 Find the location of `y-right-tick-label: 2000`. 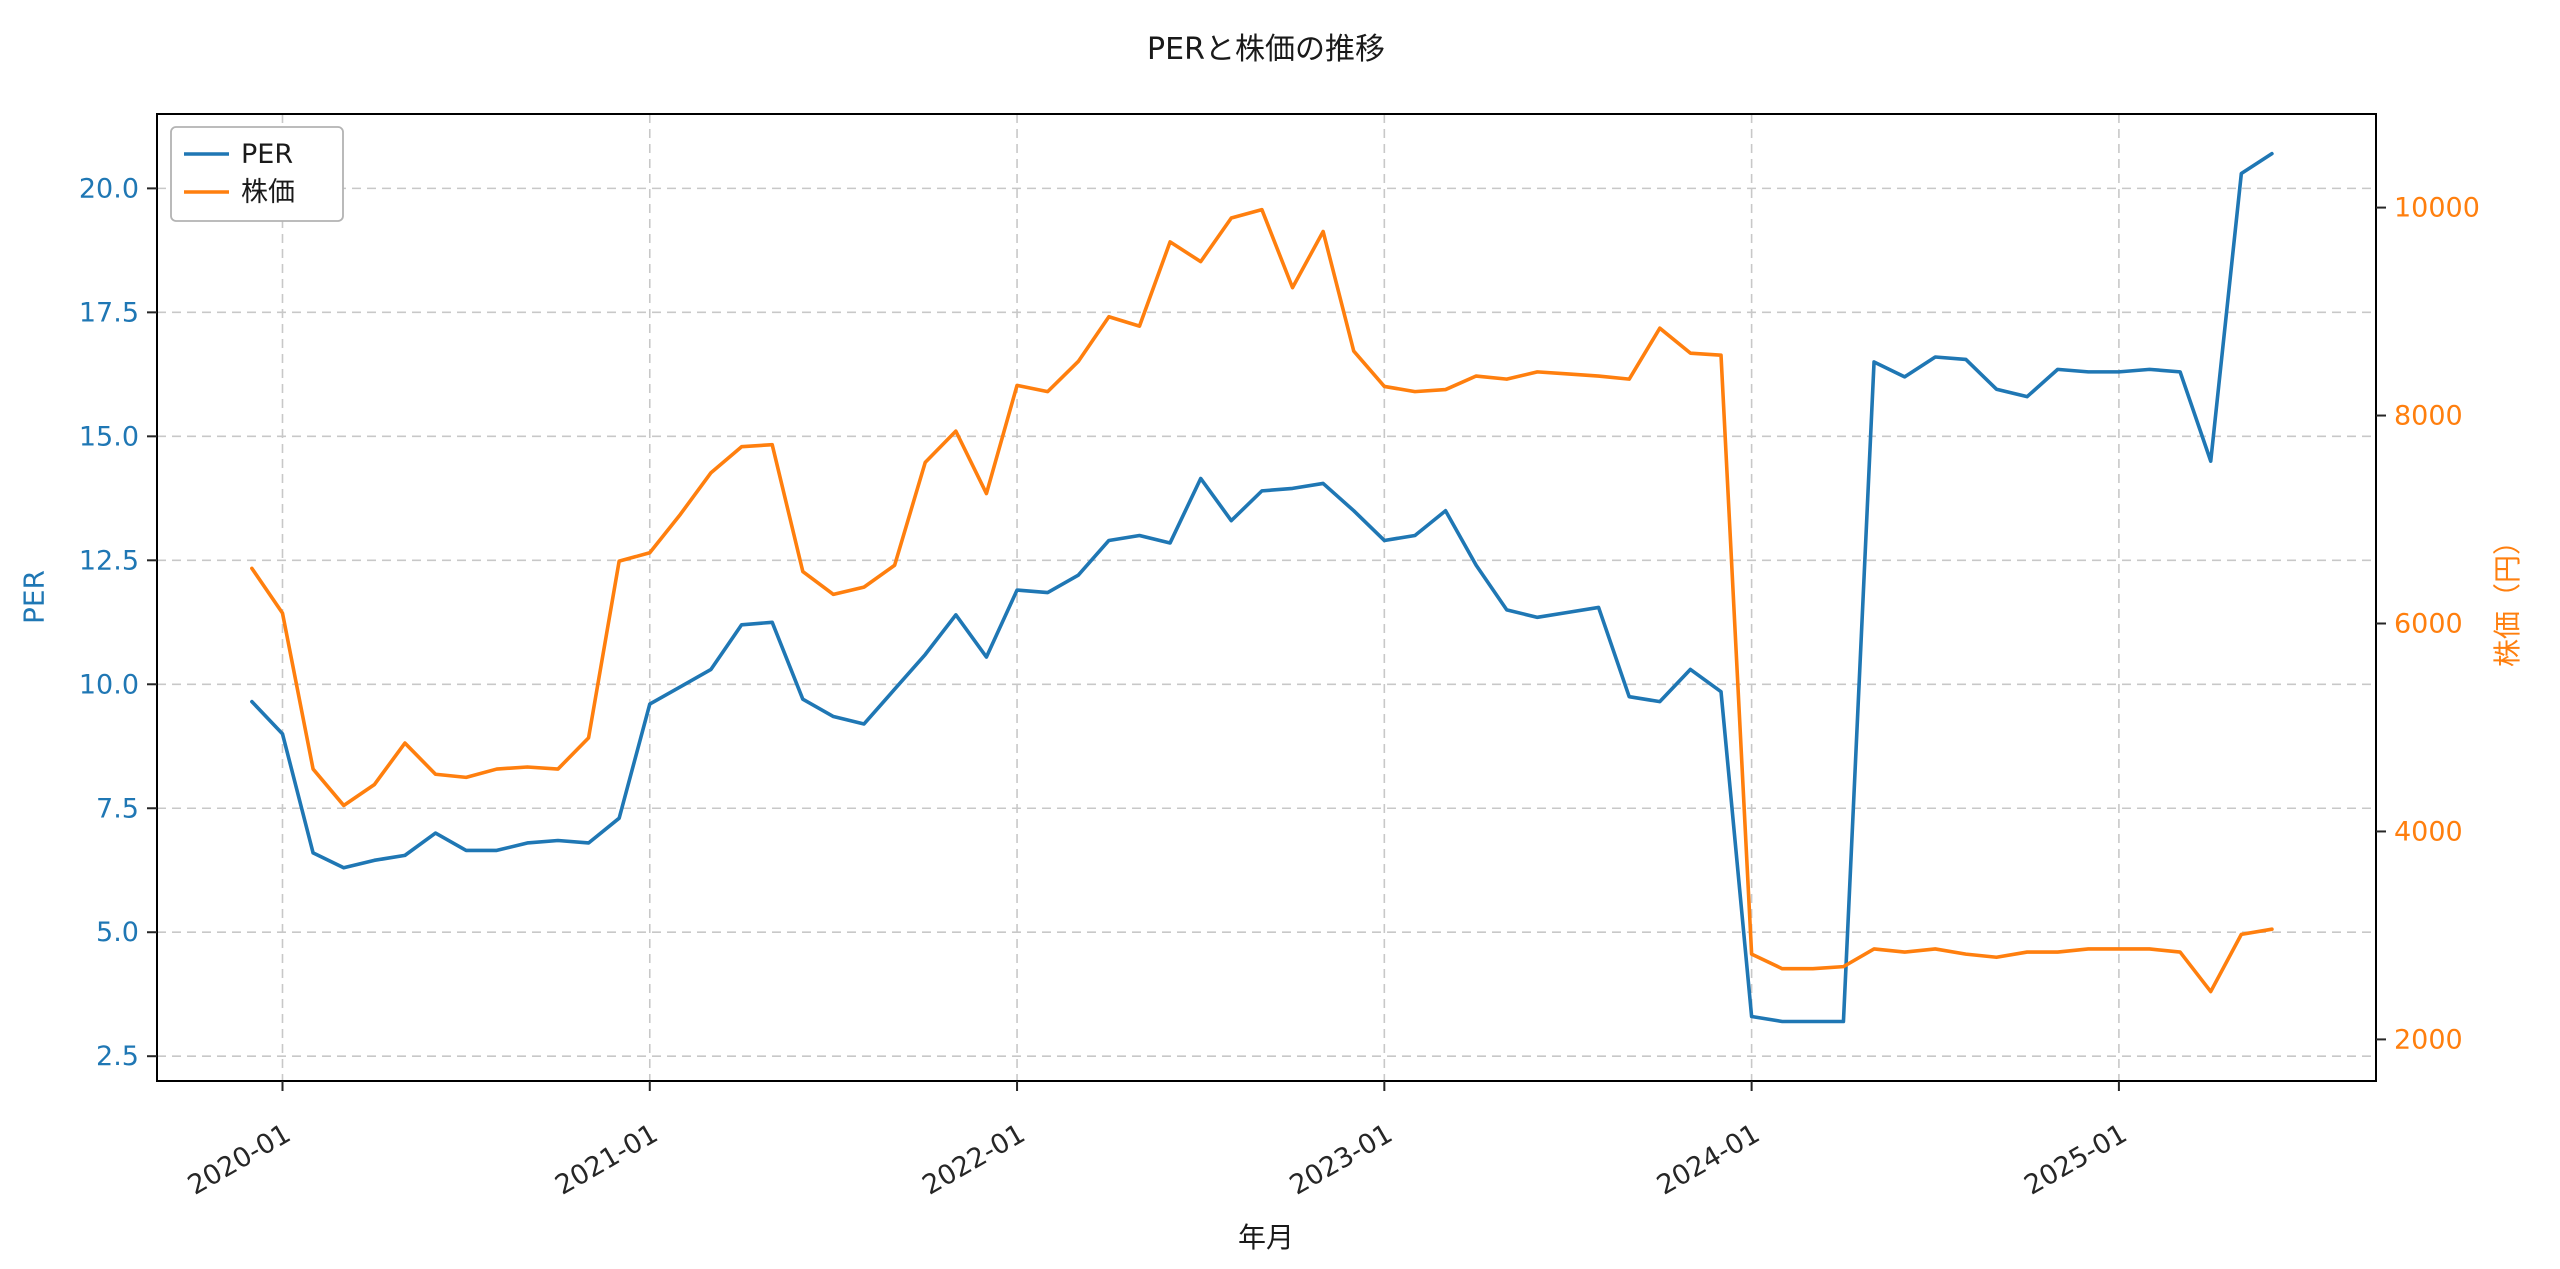

y-right-tick-label: 2000 is located at coordinates (2428, 1039).